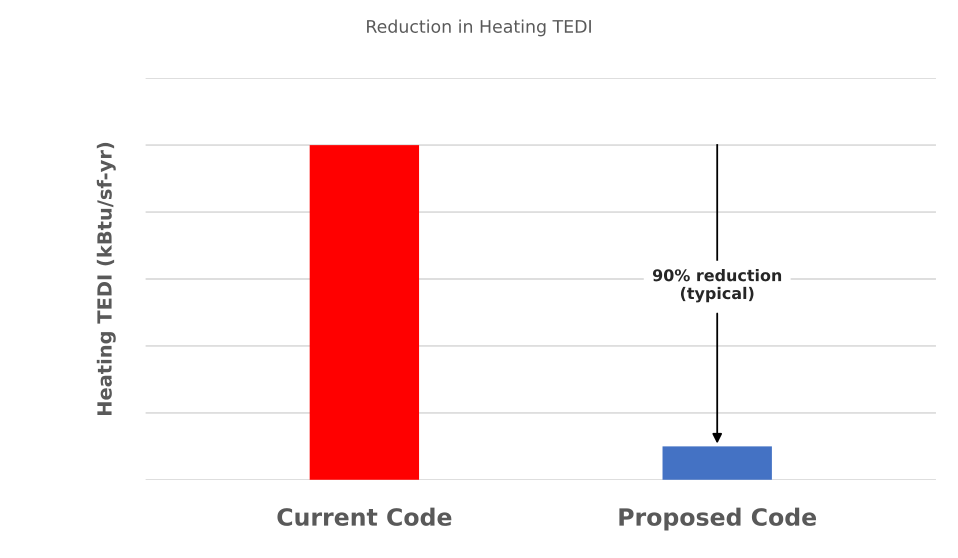 This screenshot has height=558, width=958. What do you see at coordinates (717, 285) in the screenshot?
I see `annotation: 90% reduction (typical)` at bounding box center [717, 285].